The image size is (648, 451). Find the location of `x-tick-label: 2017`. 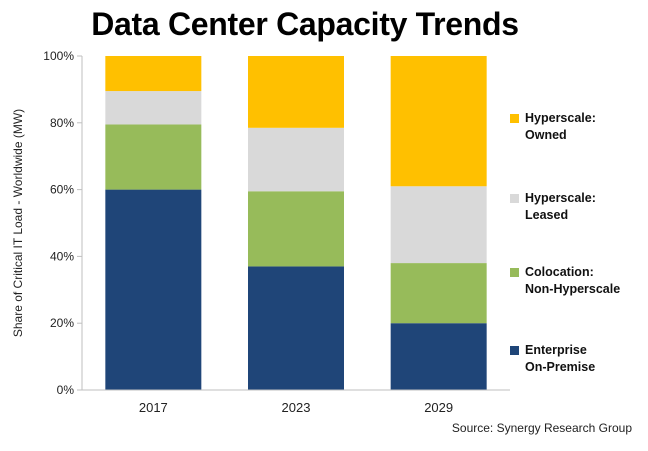

x-tick-label: 2017 is located at coordinates (153, 407).